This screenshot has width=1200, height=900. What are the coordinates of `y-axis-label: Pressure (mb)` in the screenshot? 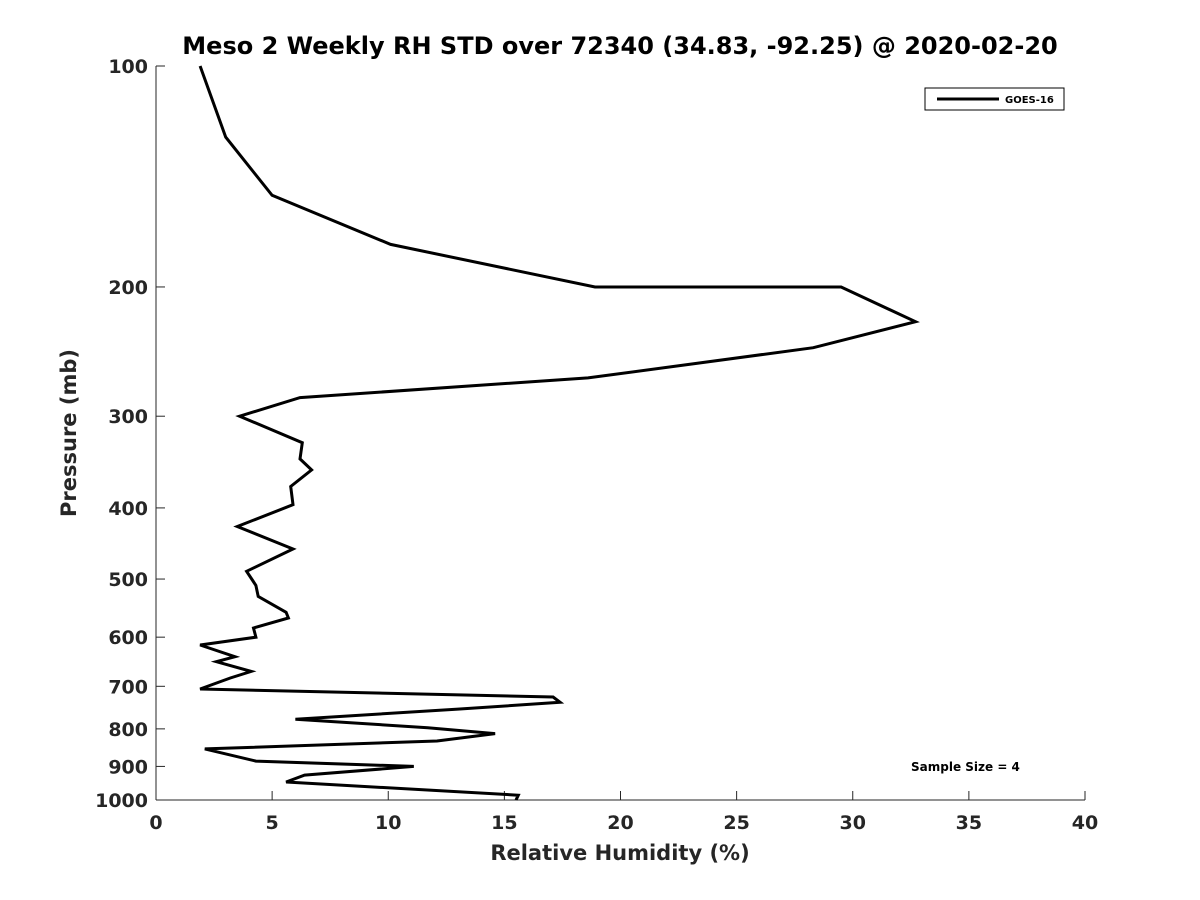 It's located at (69, 433).